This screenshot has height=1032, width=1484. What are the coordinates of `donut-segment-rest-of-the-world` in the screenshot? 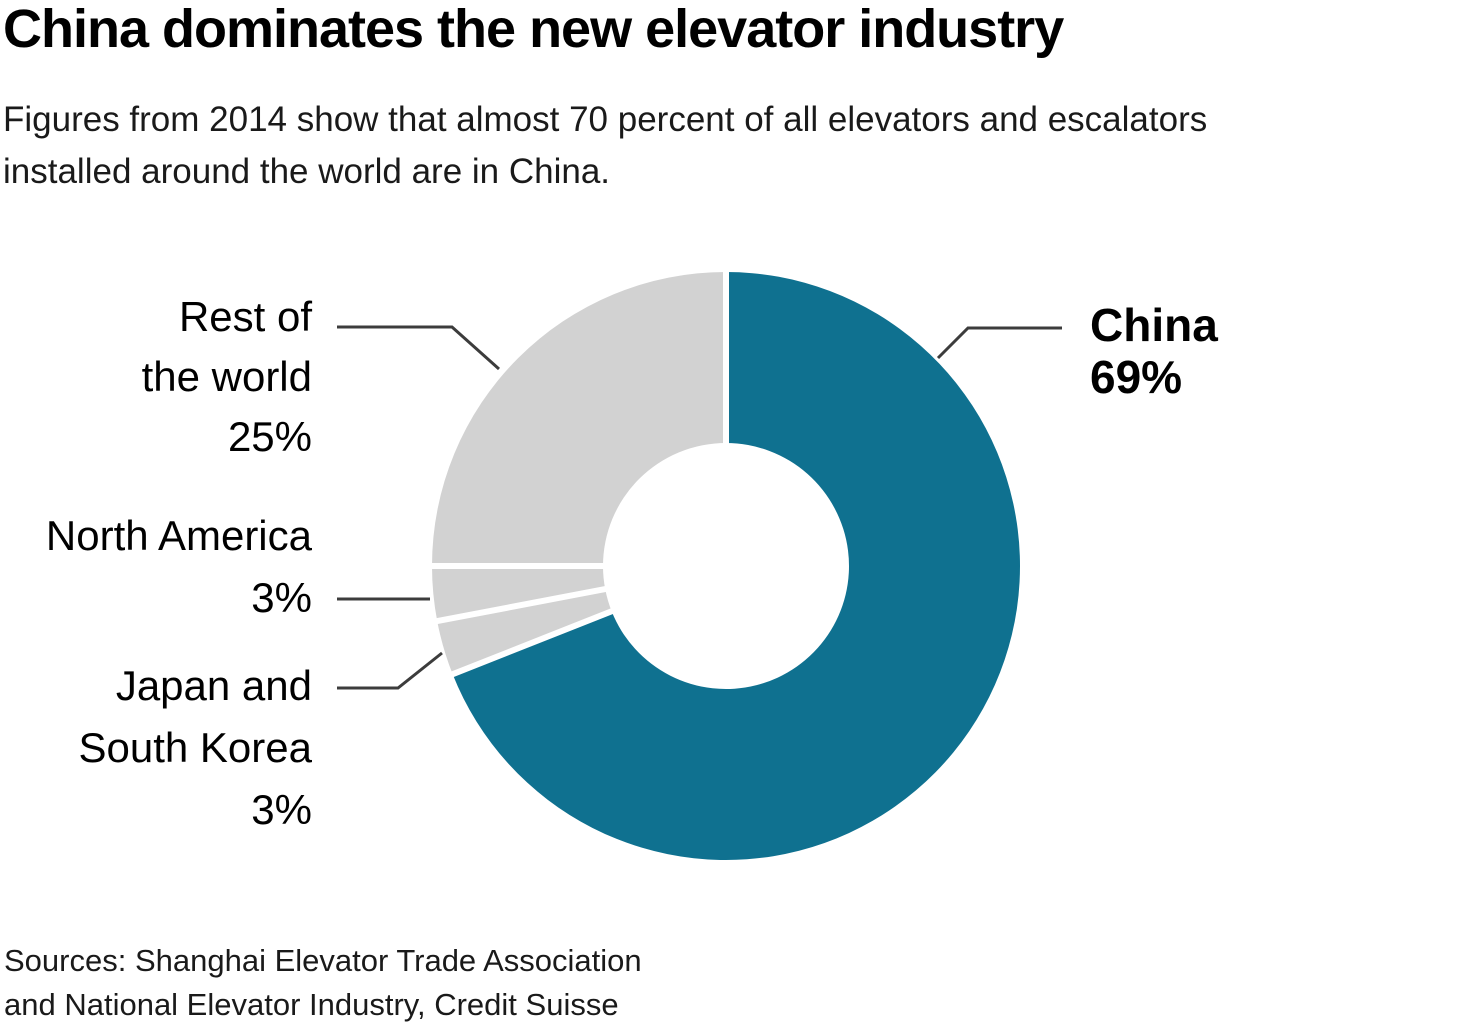 It's located at (579, 419).